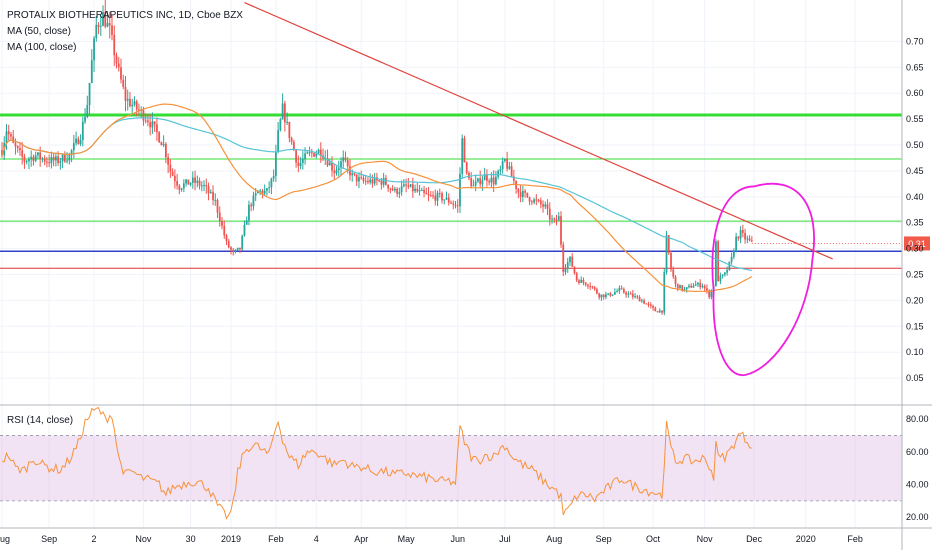 This screenshot has height=550, width=932. I want to click on price-tick-label: 0.25, so click(915, 275).